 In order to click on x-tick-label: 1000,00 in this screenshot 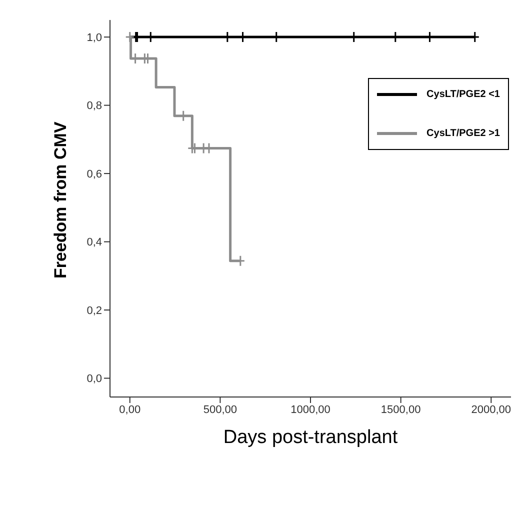, I will do `click(310, 410)`.